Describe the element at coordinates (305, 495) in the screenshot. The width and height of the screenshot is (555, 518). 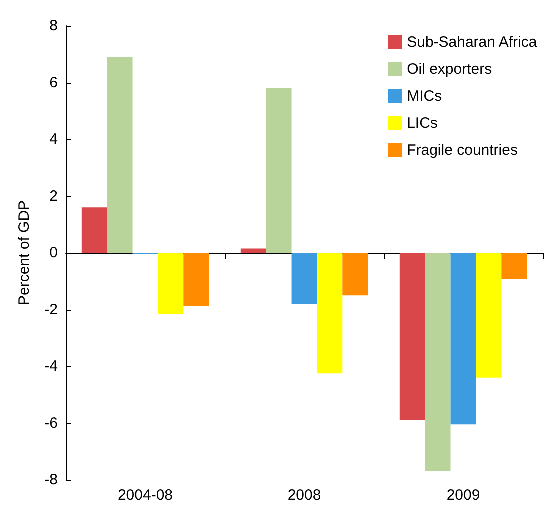
I see `x-tick-label: 2008` at that location.